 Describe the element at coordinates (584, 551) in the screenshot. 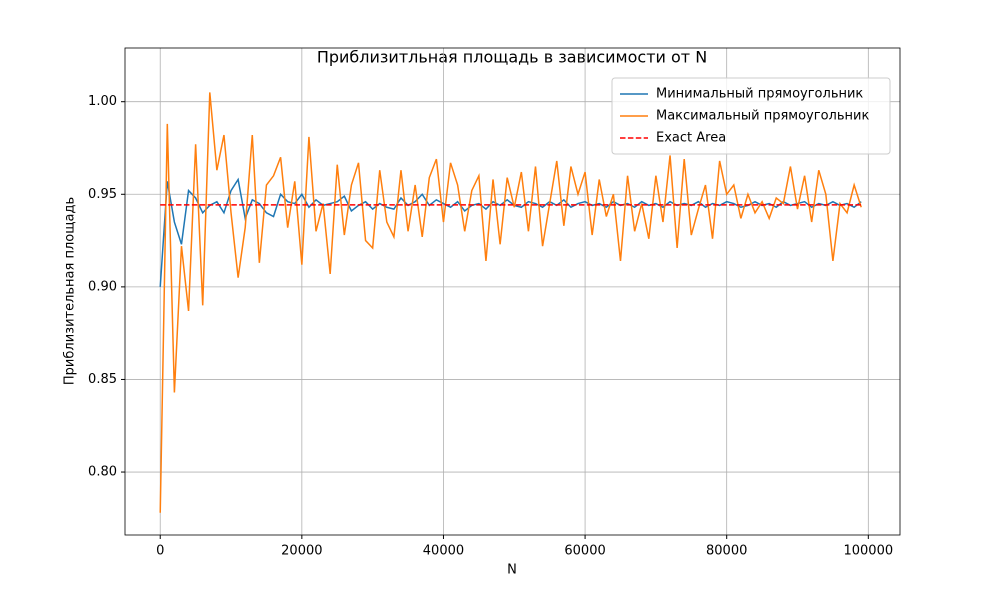

I see `x-tick-label: 60000` at that location.